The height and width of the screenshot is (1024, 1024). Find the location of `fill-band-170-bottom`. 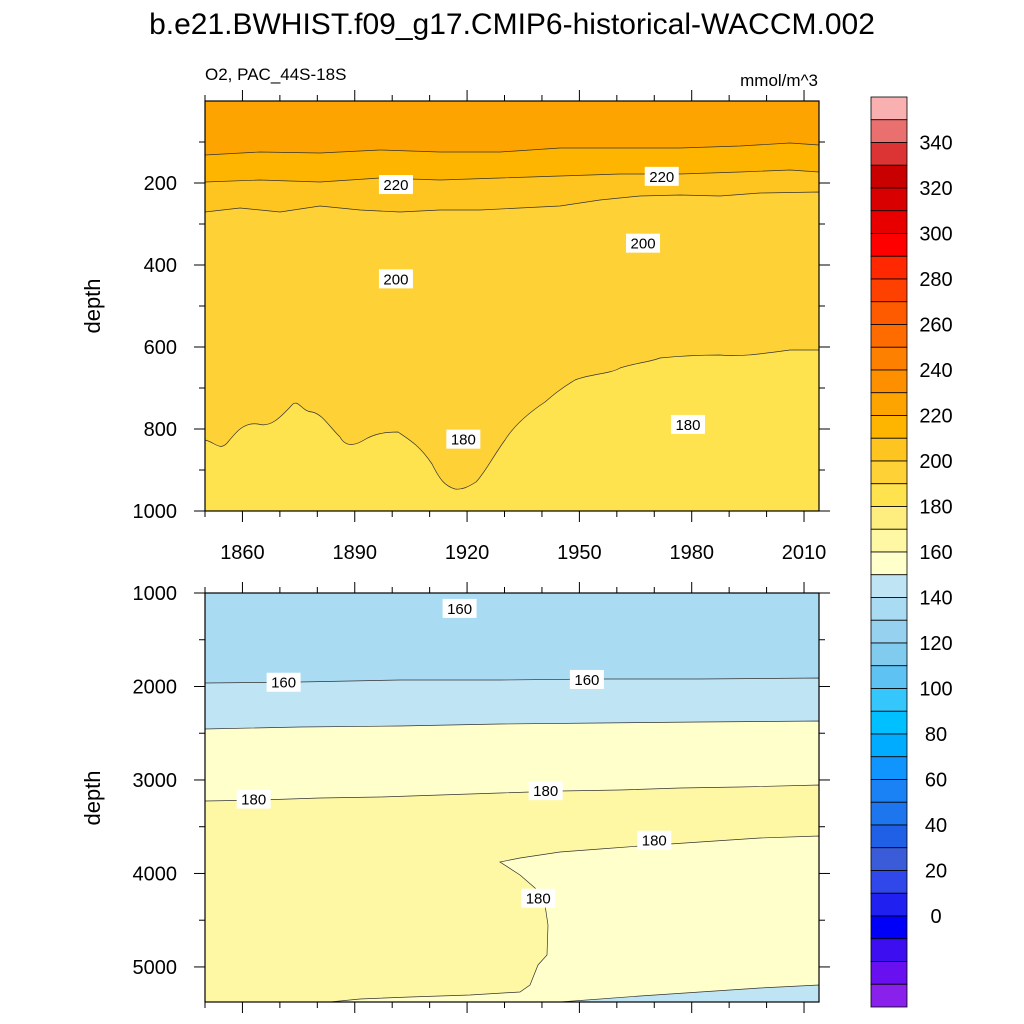

fill-band-170-bottom is located at coordinates (689, 993).